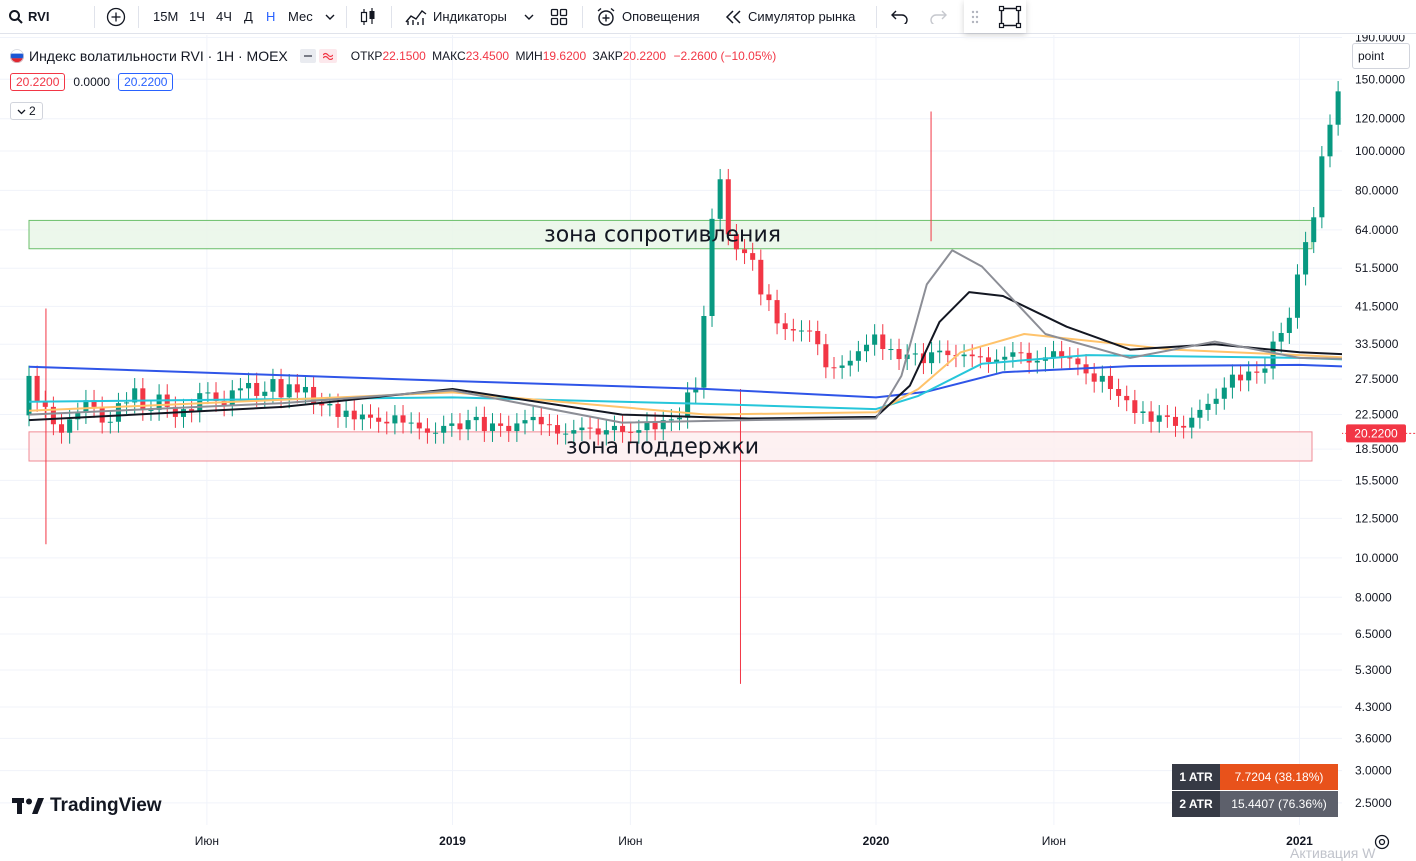 This screenshot has height=861, width=1416. Describe the element at coordinates (1279, 777) in the screenshot. I see `atr-value: 7.7204 (38.18%)` at that location.